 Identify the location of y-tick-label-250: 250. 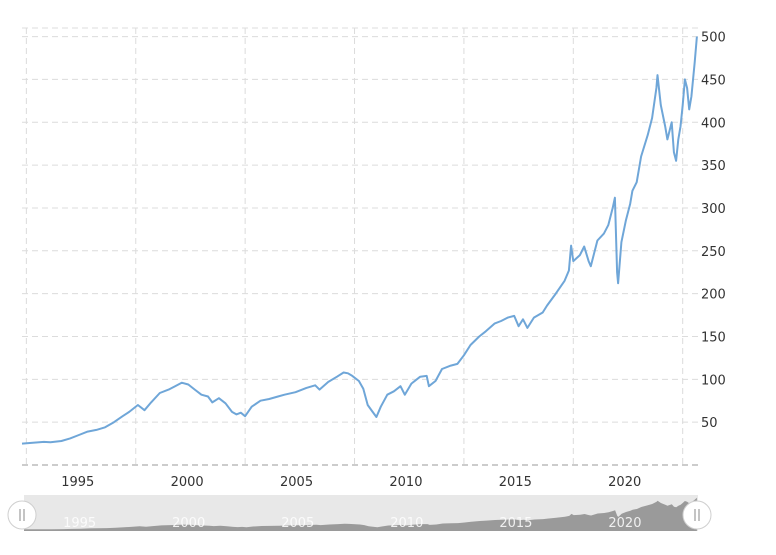
(713, 252).